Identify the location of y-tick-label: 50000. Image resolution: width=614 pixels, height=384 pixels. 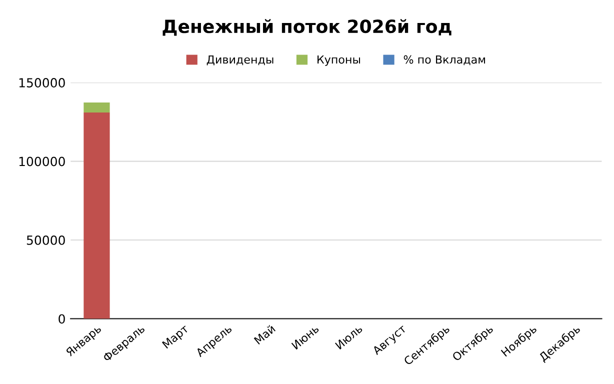
(45, 240).